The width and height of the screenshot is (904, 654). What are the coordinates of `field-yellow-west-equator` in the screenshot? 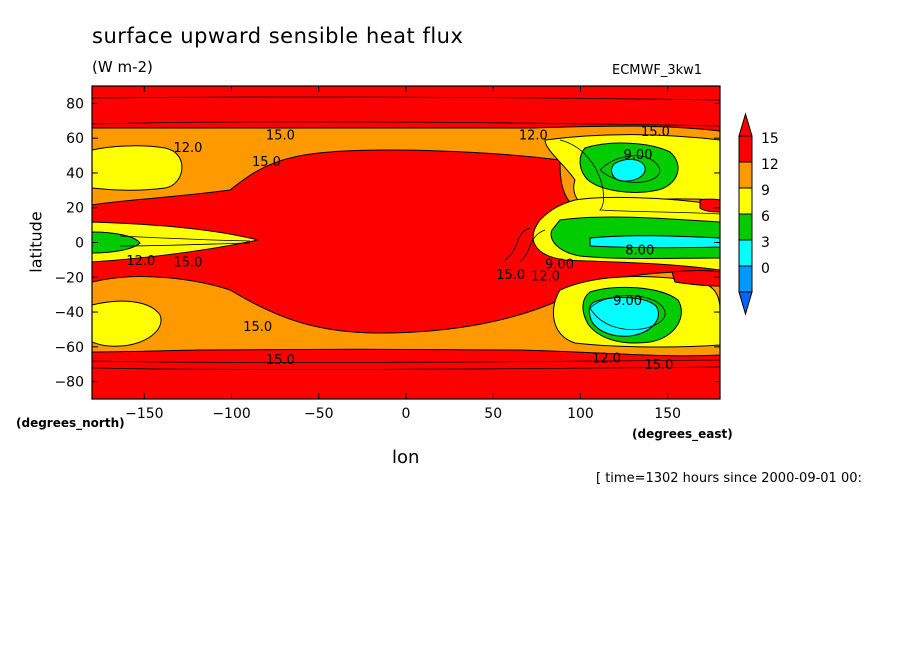 It's located at (175, 242).